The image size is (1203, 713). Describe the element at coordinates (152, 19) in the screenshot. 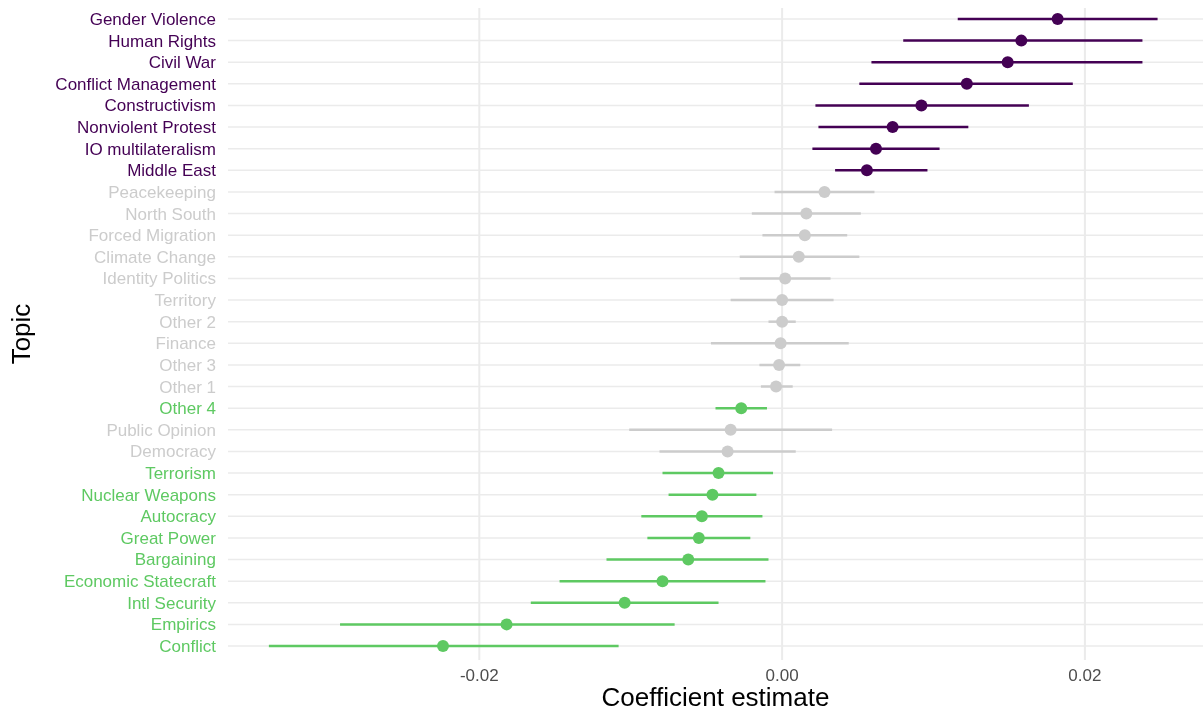

I see `y-tick-label: Gender Violence` at that location.